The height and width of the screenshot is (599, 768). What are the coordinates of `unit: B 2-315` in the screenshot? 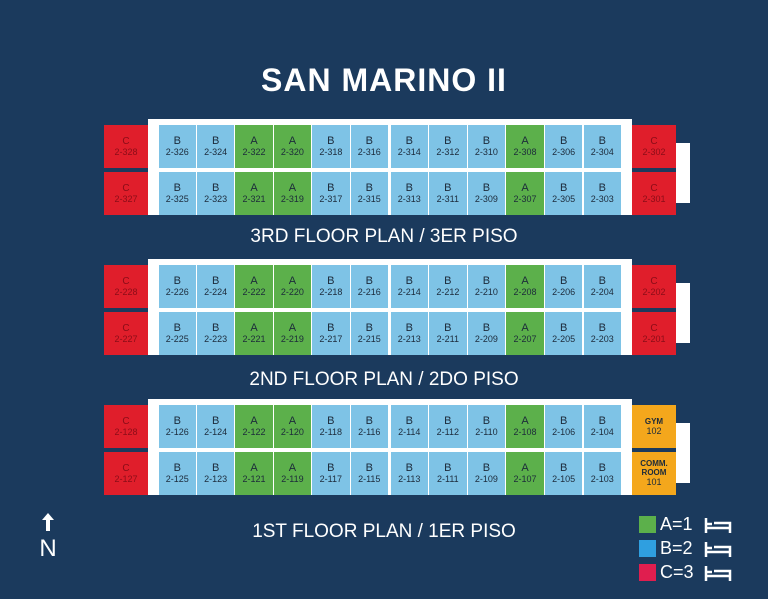 It's located at (369, 193).